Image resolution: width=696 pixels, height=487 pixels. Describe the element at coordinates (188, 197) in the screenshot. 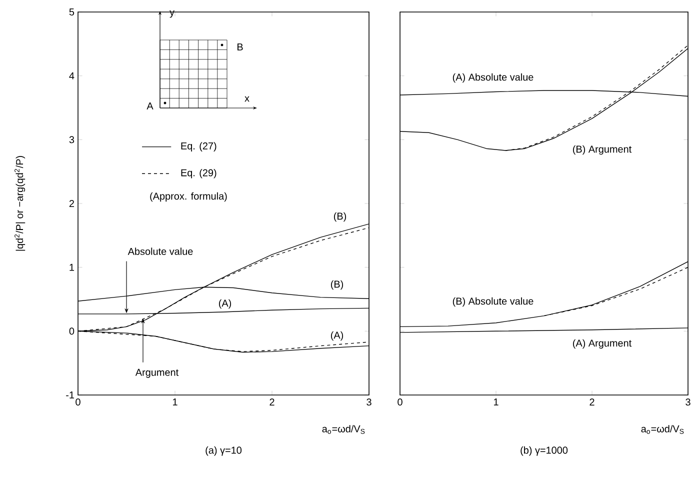

I see `annotation: (Approx. formula)` at that location.